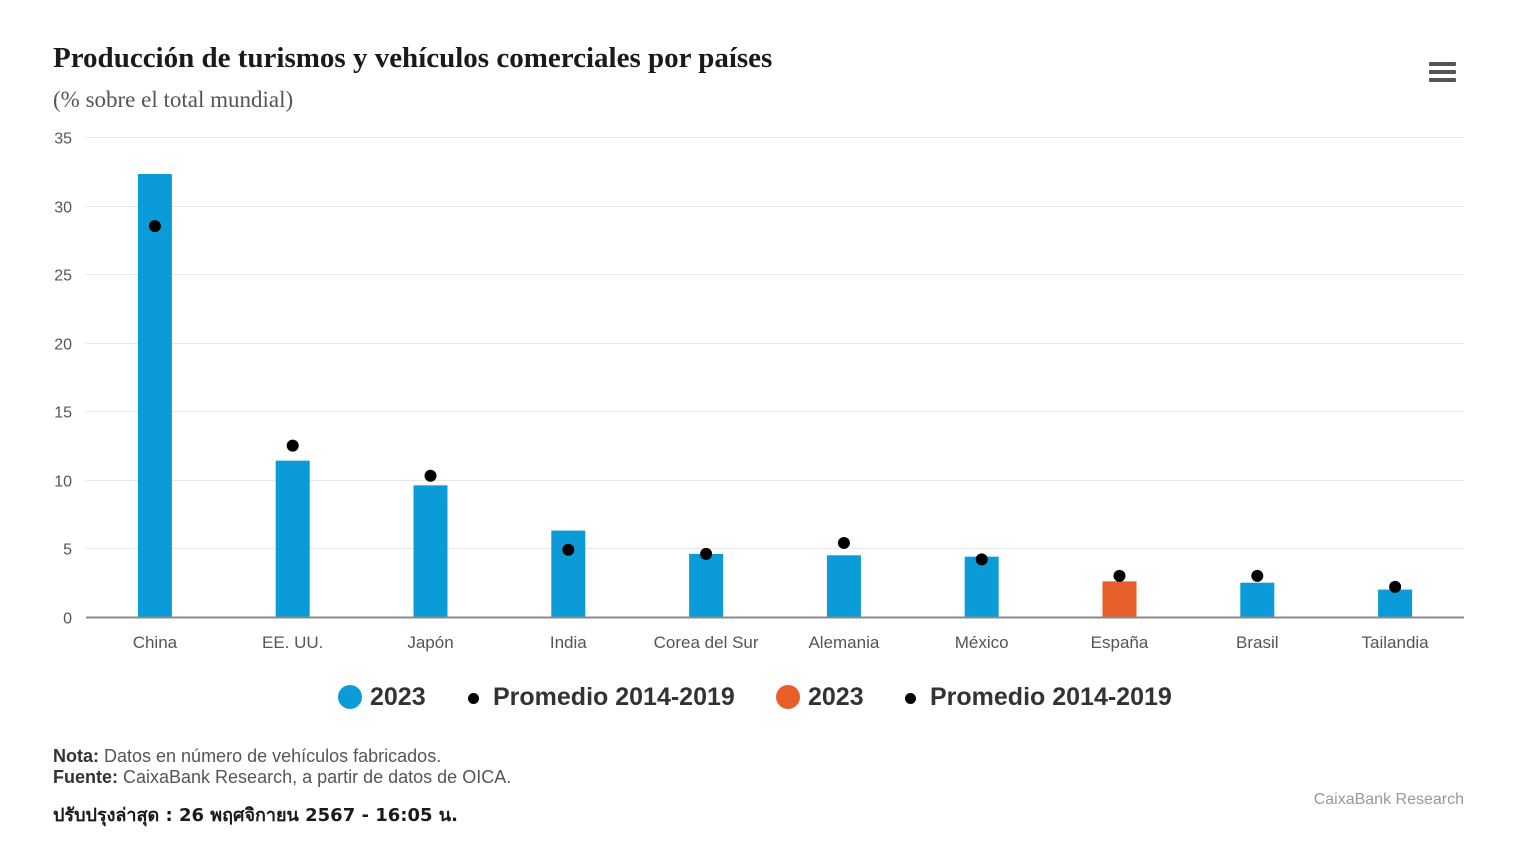  What do you see at coordinates (706, 642) in the screenshot?
I see `x-tick-label: Corea del Sur` at bounding box center [706, 642].